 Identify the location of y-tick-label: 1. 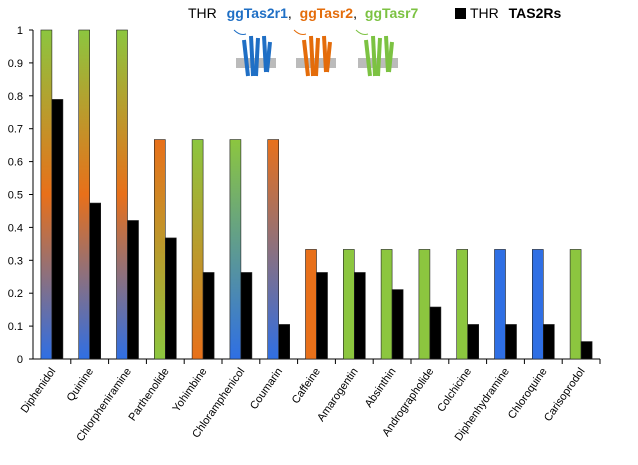
(20, 31).